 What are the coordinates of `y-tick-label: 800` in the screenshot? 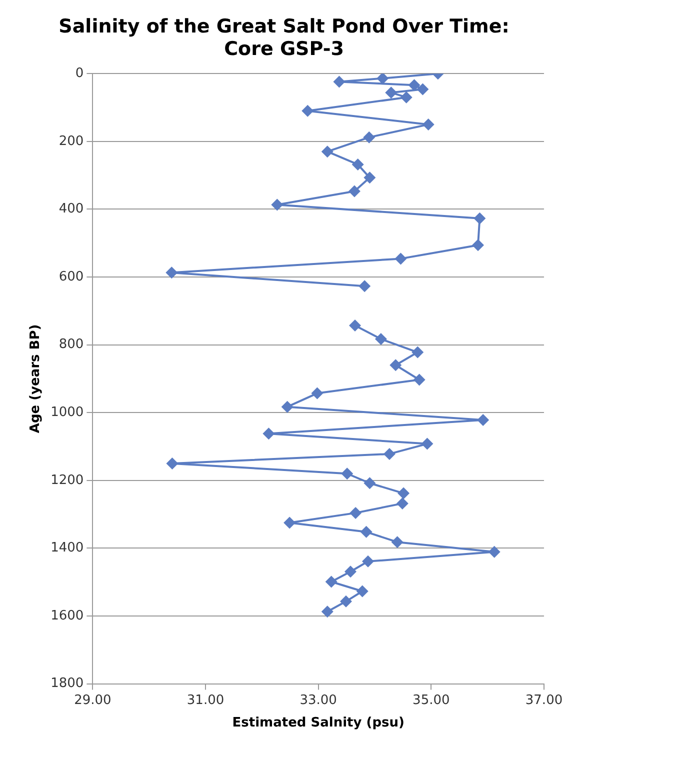 It's located at (71, 344).